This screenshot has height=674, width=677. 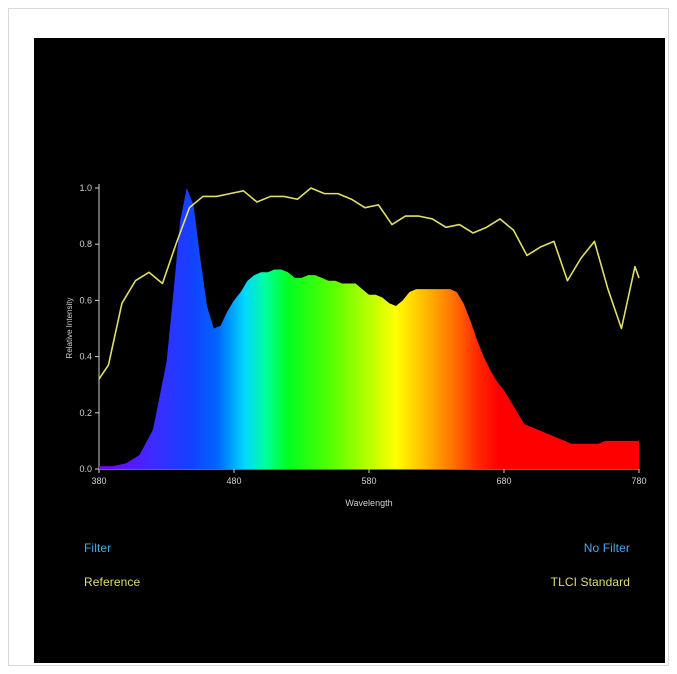 What do you see at coordinates (85, 469) in the screenshot?
I see `y-tick-label: 0.0` at bounding box center [85, 469].